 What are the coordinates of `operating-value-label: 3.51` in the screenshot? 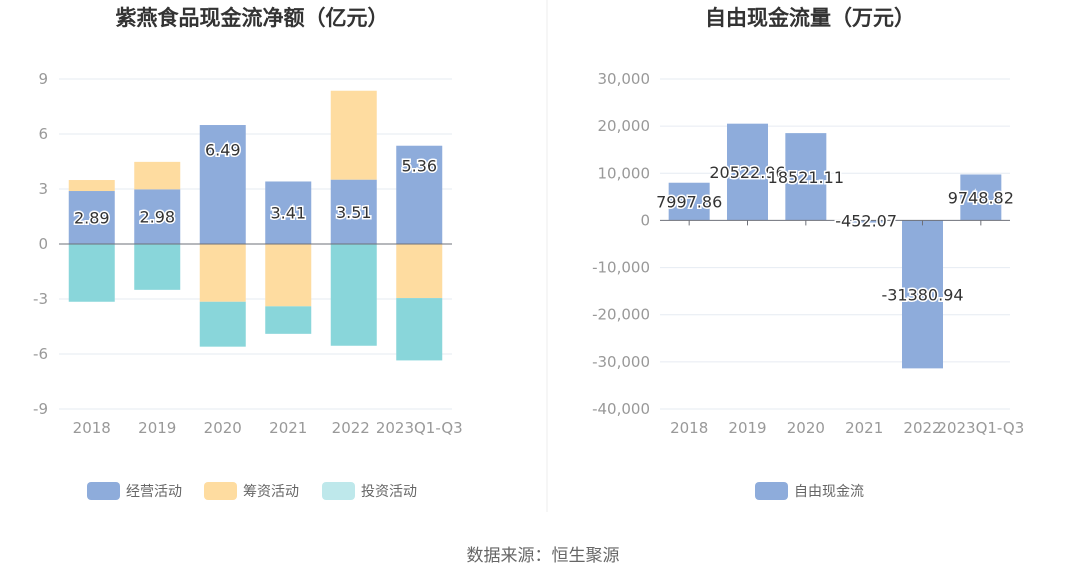 It's located at (354, 212).